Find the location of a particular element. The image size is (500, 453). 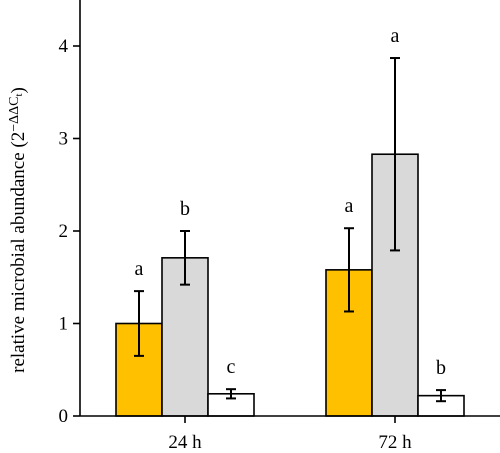

y-tick-label: 3 is located at coordinates (64, 139).